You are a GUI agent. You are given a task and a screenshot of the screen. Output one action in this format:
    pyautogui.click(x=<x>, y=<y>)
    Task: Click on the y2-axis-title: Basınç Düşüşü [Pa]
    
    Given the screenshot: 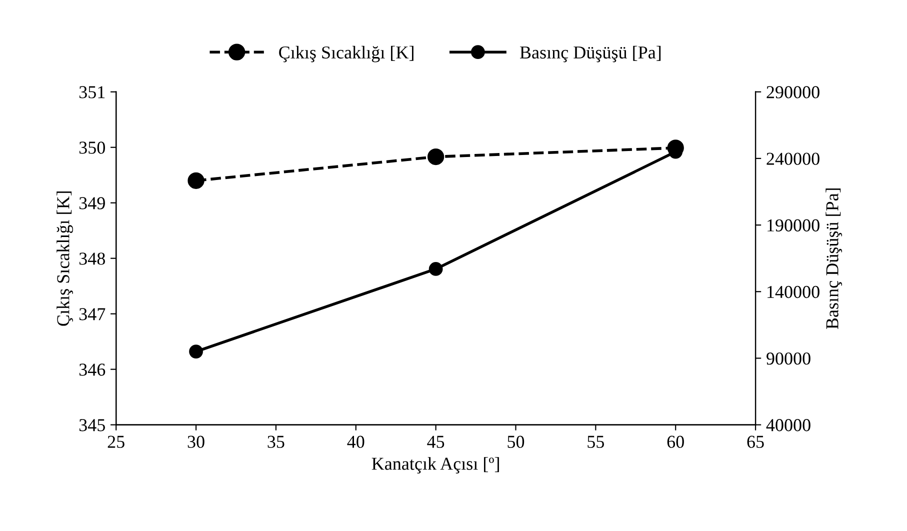 What is the action you would take?
    pyautogui.click(x=834, y=259)
    